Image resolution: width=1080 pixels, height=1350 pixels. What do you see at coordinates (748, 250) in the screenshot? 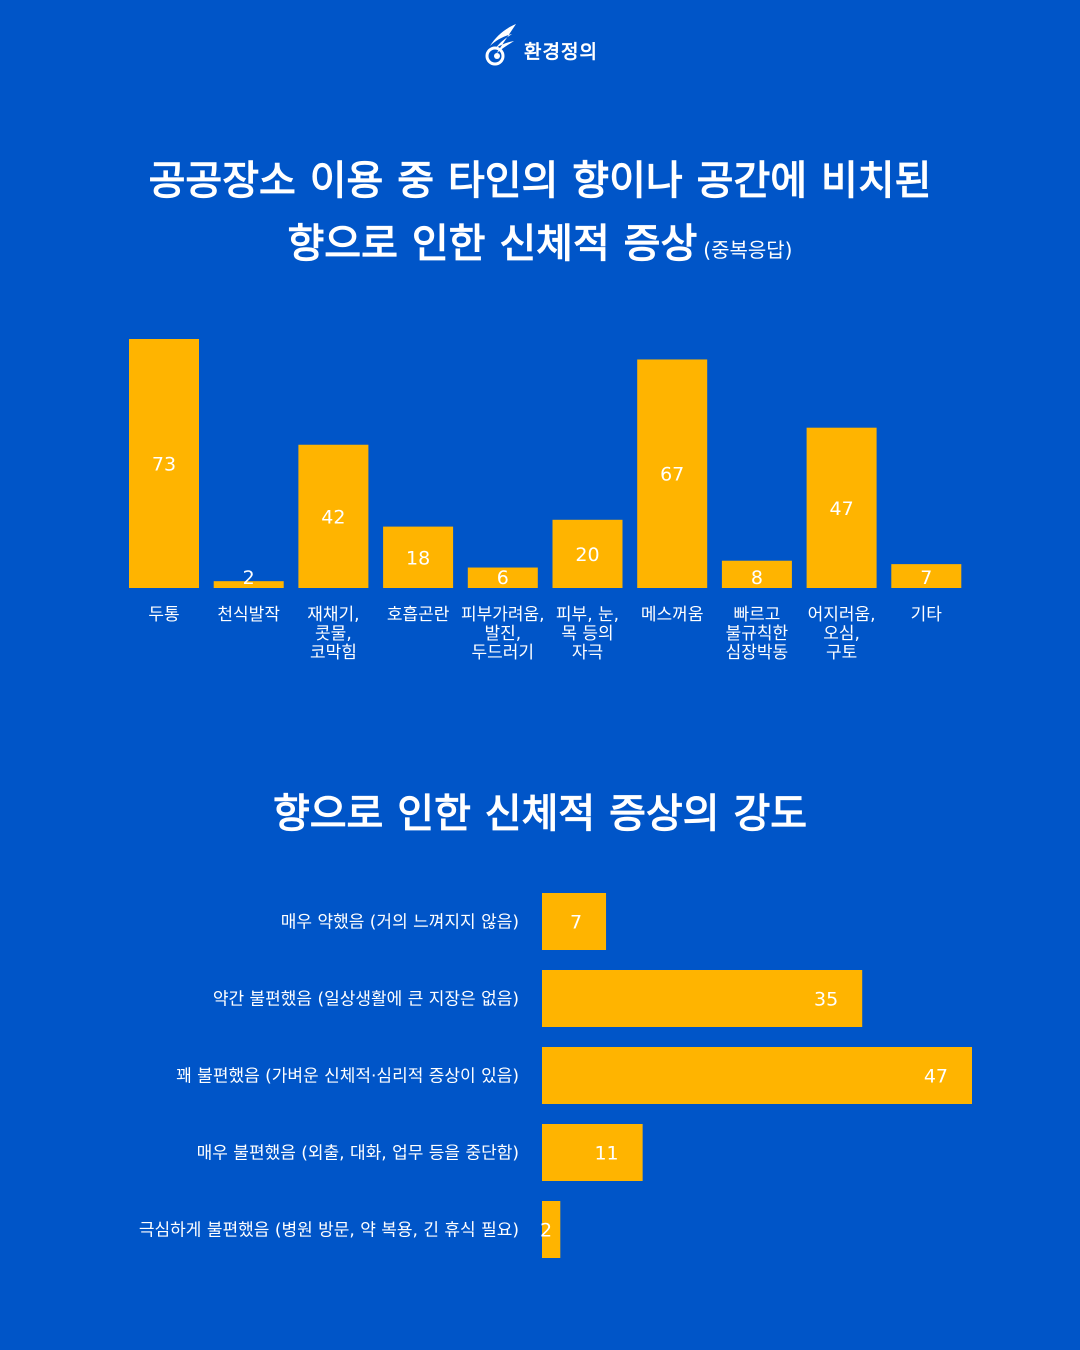
I see `chart1-title-note: (중복응답)` at bounding box center [748, 250].